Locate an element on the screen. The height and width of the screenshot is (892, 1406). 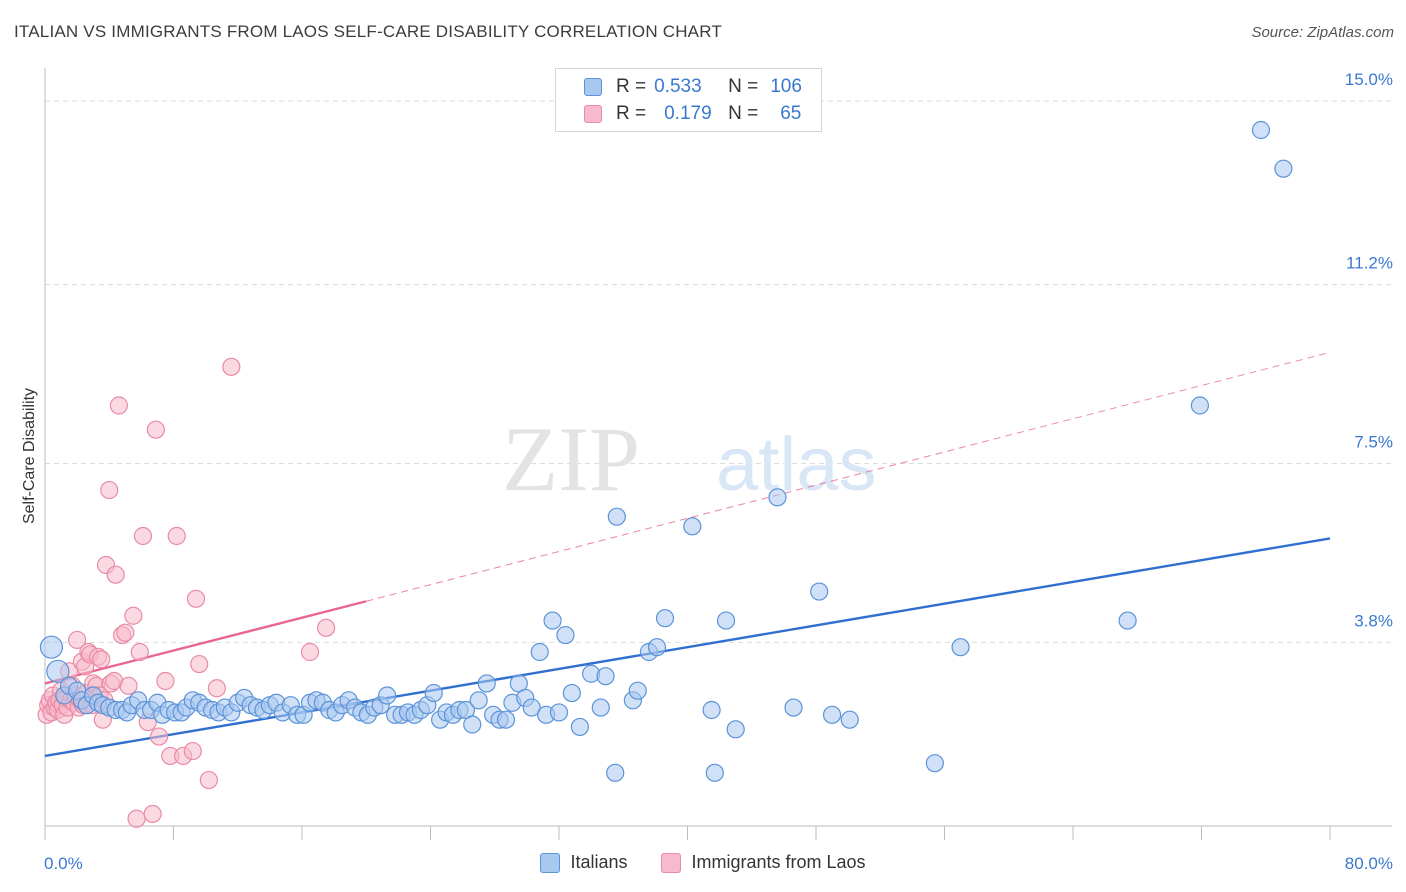
y-axis-label: Self-Care Disability is located at coordinates (29, 456).